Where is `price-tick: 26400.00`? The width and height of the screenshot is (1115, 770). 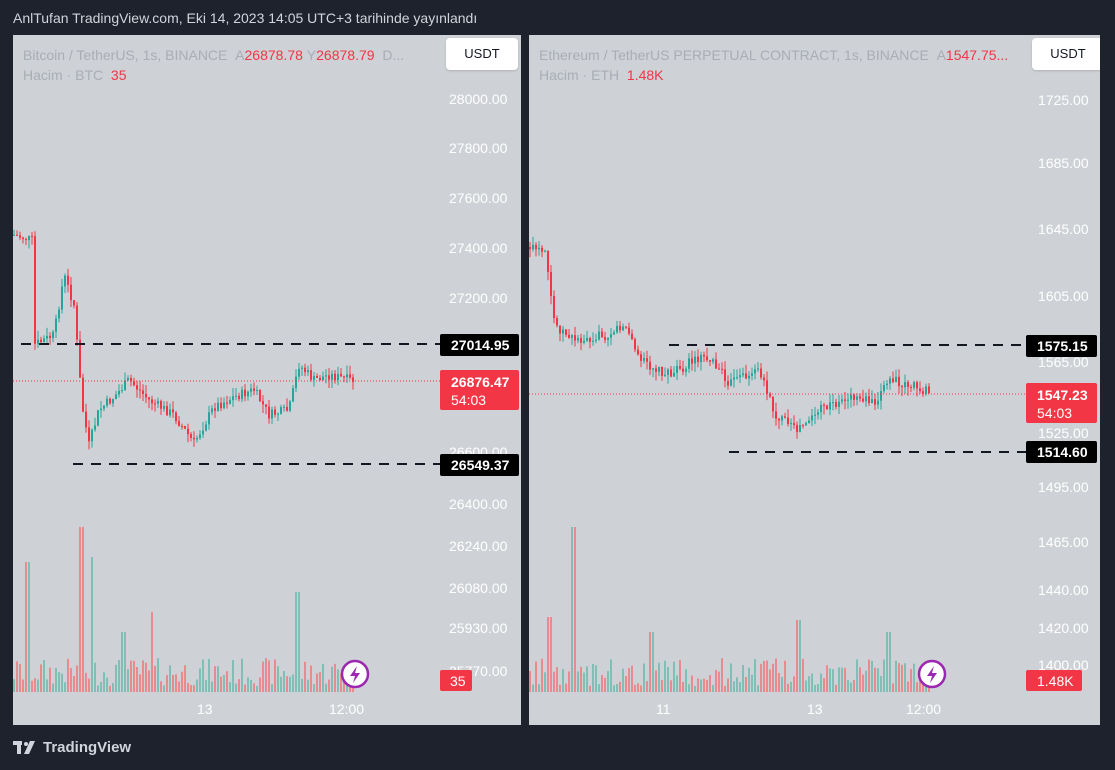 price-tick: 26400.00 is located at coordinates (478, 504).